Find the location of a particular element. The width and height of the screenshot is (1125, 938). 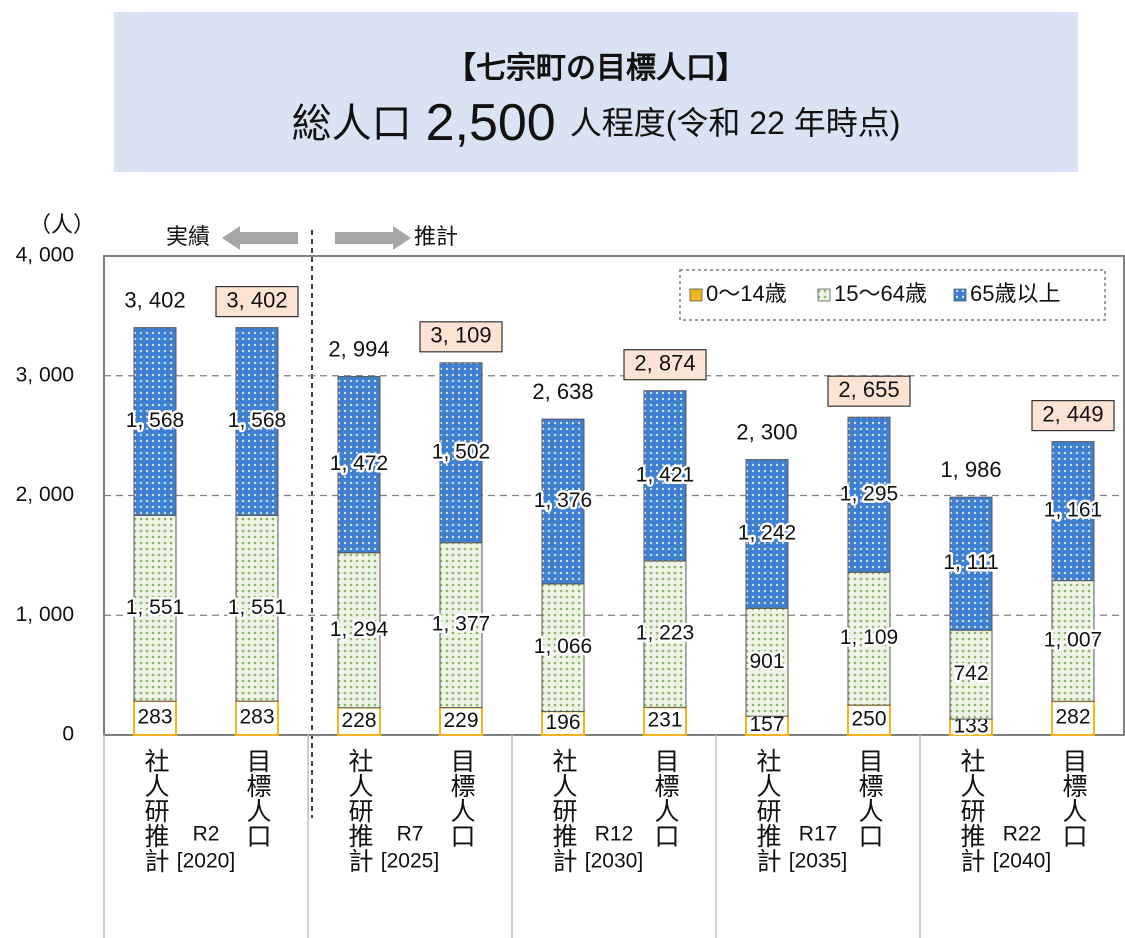

legend-box is located at coordinates (892, 295).